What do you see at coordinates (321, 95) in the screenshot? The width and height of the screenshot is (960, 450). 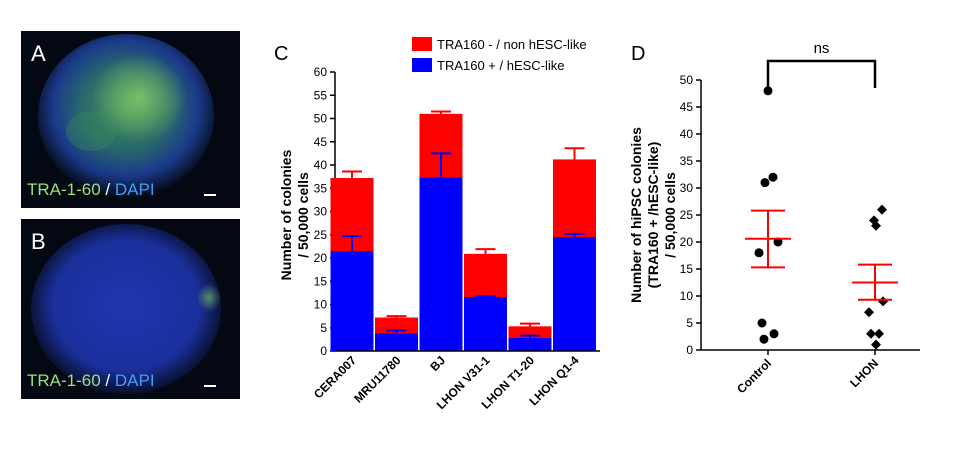 I see `y-tick-label: 55` at bounding box center [321, 95].